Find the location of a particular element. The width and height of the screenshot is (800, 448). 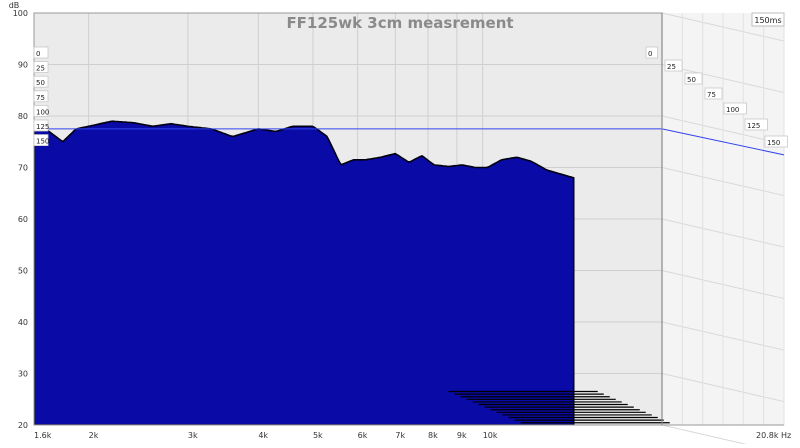

time-slice-label-left: 0 is located at coordinates (38, 54).